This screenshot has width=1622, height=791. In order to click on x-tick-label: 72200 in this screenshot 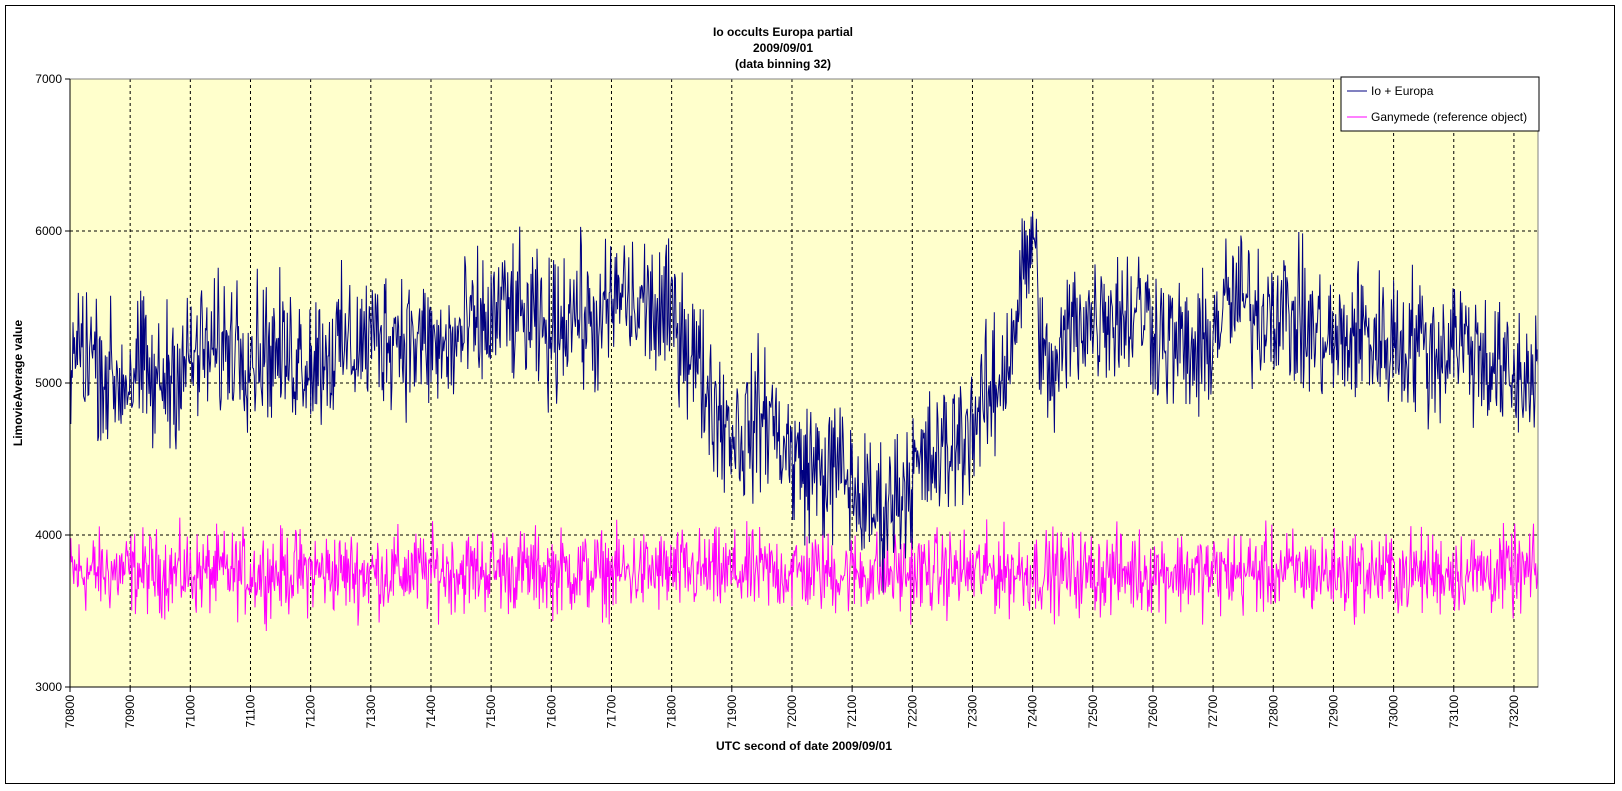, I will do `click(912, 712)`.